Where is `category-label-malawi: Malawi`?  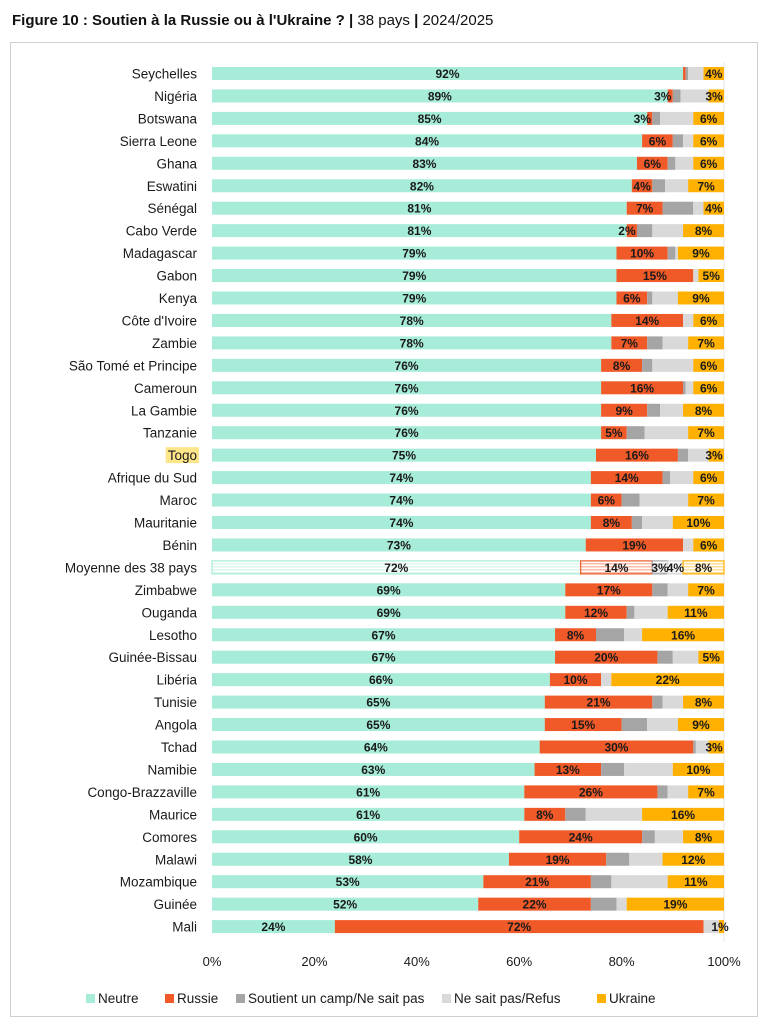 category-label-malawi: Malawi is located at coordinates (176, 859).